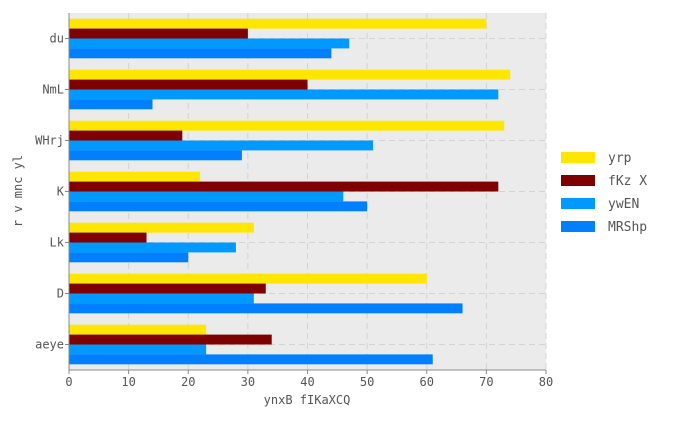 This screenshot has height=425, width=700. I want to click on x-tick-label: 30, so click(248, 382).